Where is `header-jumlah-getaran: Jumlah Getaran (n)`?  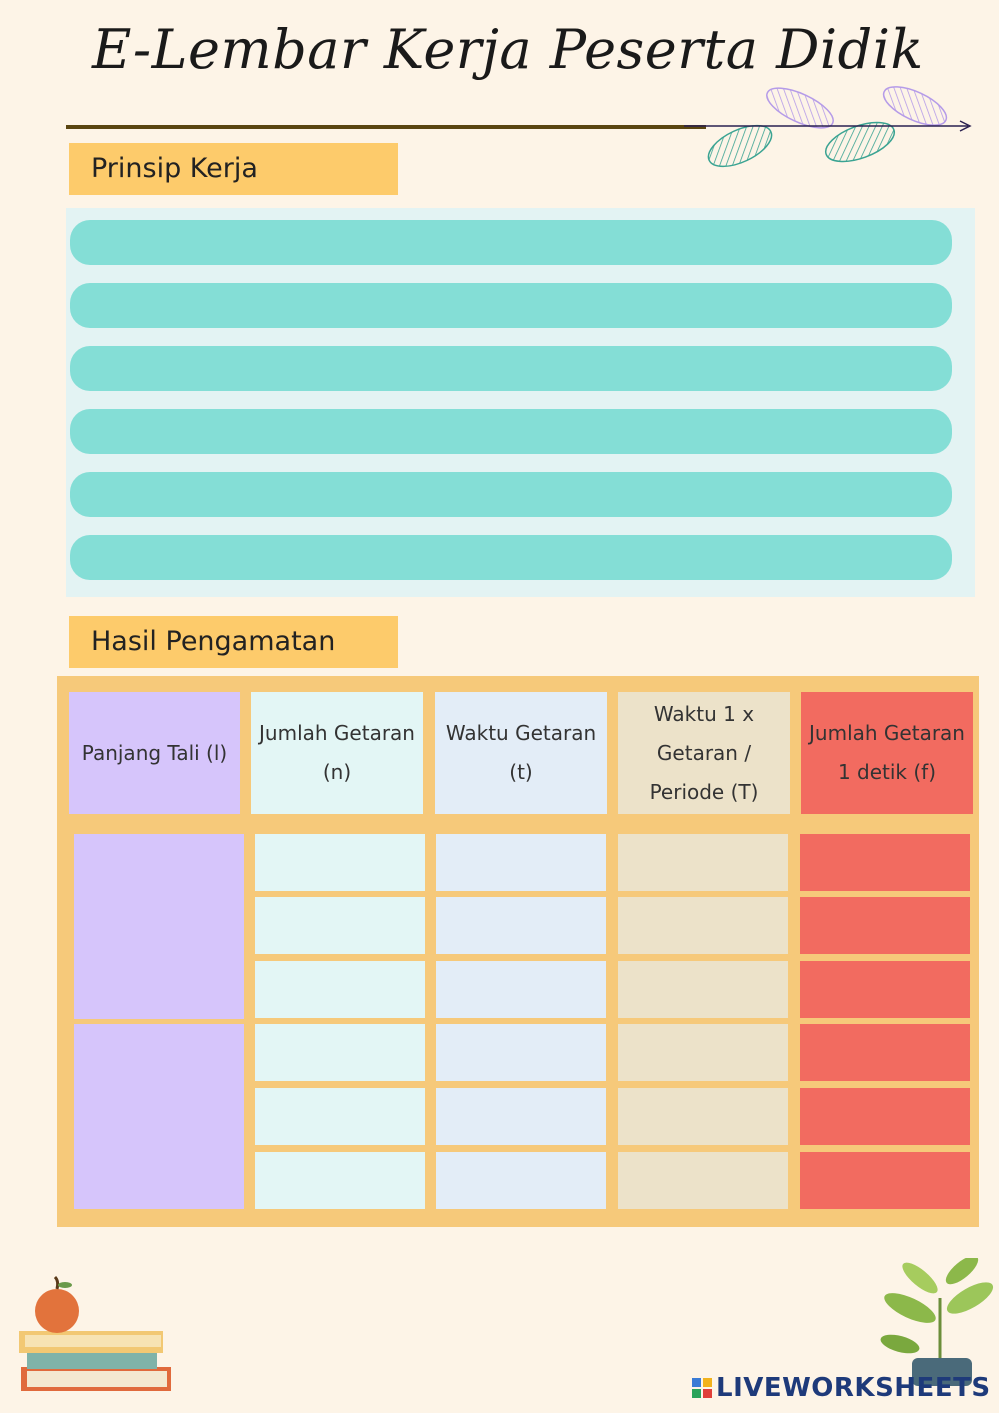 header-jumlah-getaran: Jumlah Getaran (n) is located at coordinates (337, 753).